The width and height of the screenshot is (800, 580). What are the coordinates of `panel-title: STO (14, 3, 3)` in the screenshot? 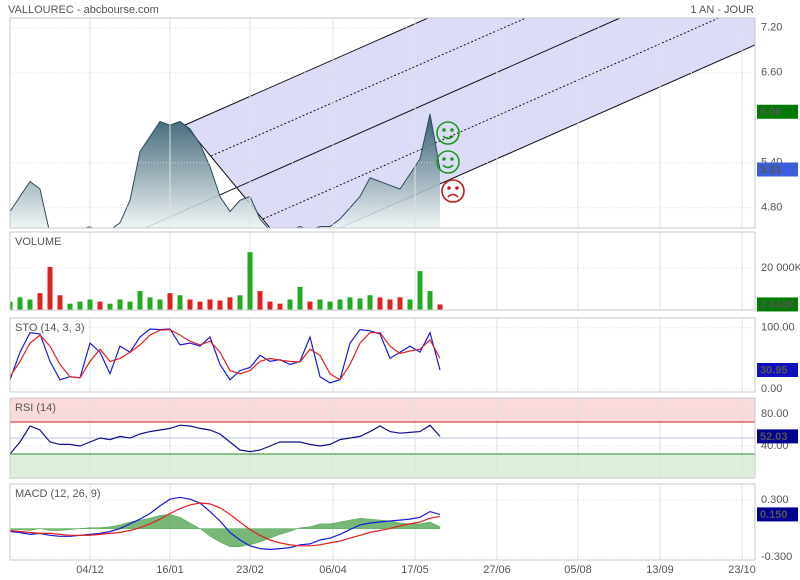 It's located at (50, 328).